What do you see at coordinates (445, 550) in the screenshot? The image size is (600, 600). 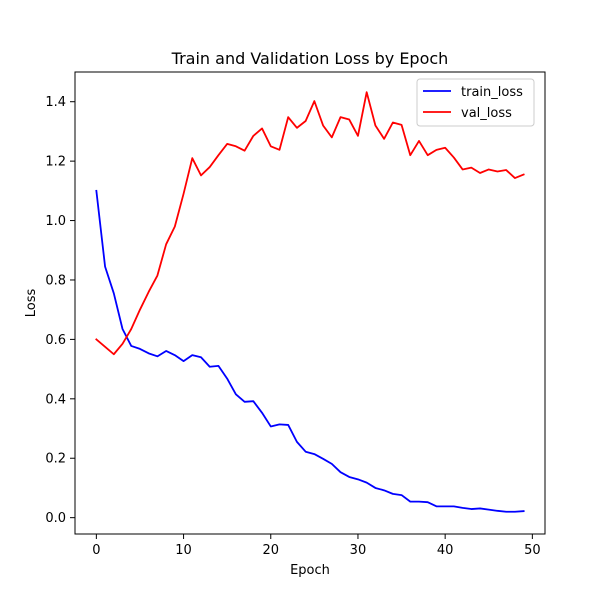 I see `x-tick-label: 40` at bounding box center [445, 550].